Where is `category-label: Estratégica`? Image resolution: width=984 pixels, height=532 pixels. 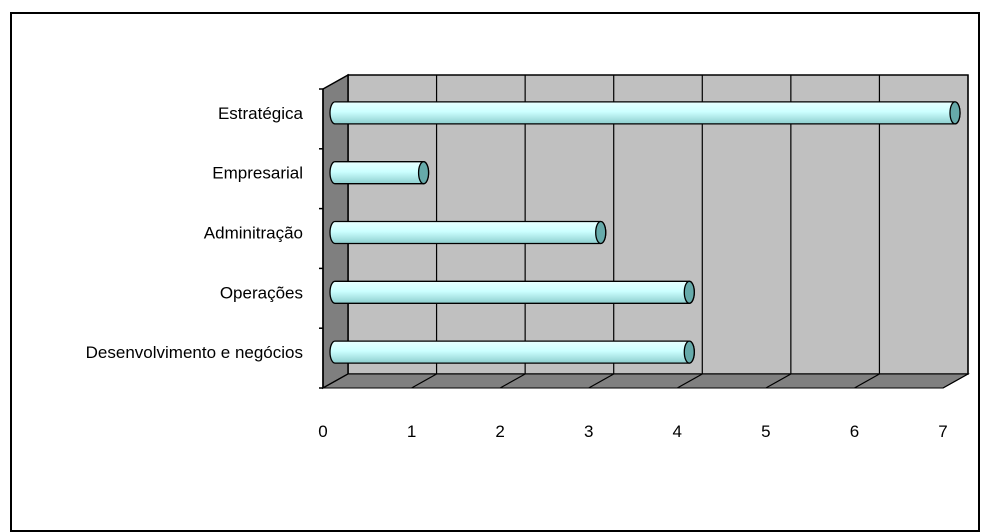
category-label: Estratégica is located at coordinates (261, 113).